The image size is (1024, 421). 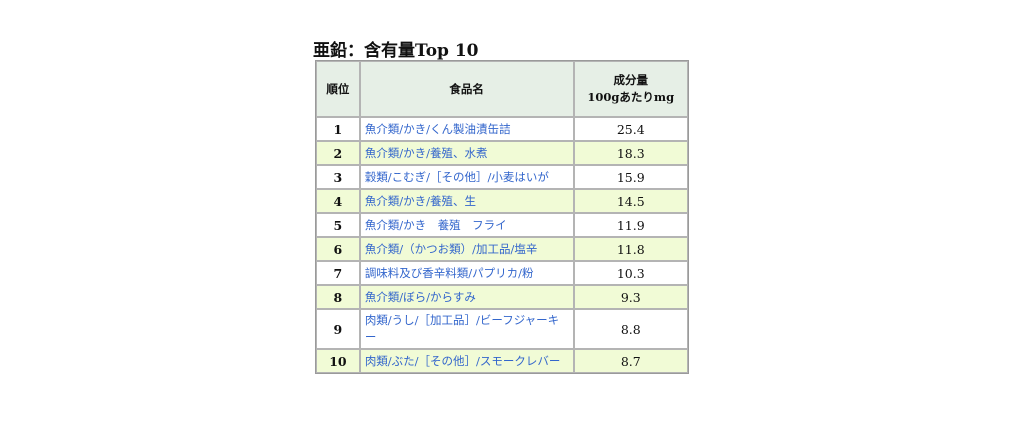 I want to click on amount-cell: 25.4, so click(x=630, y=129).